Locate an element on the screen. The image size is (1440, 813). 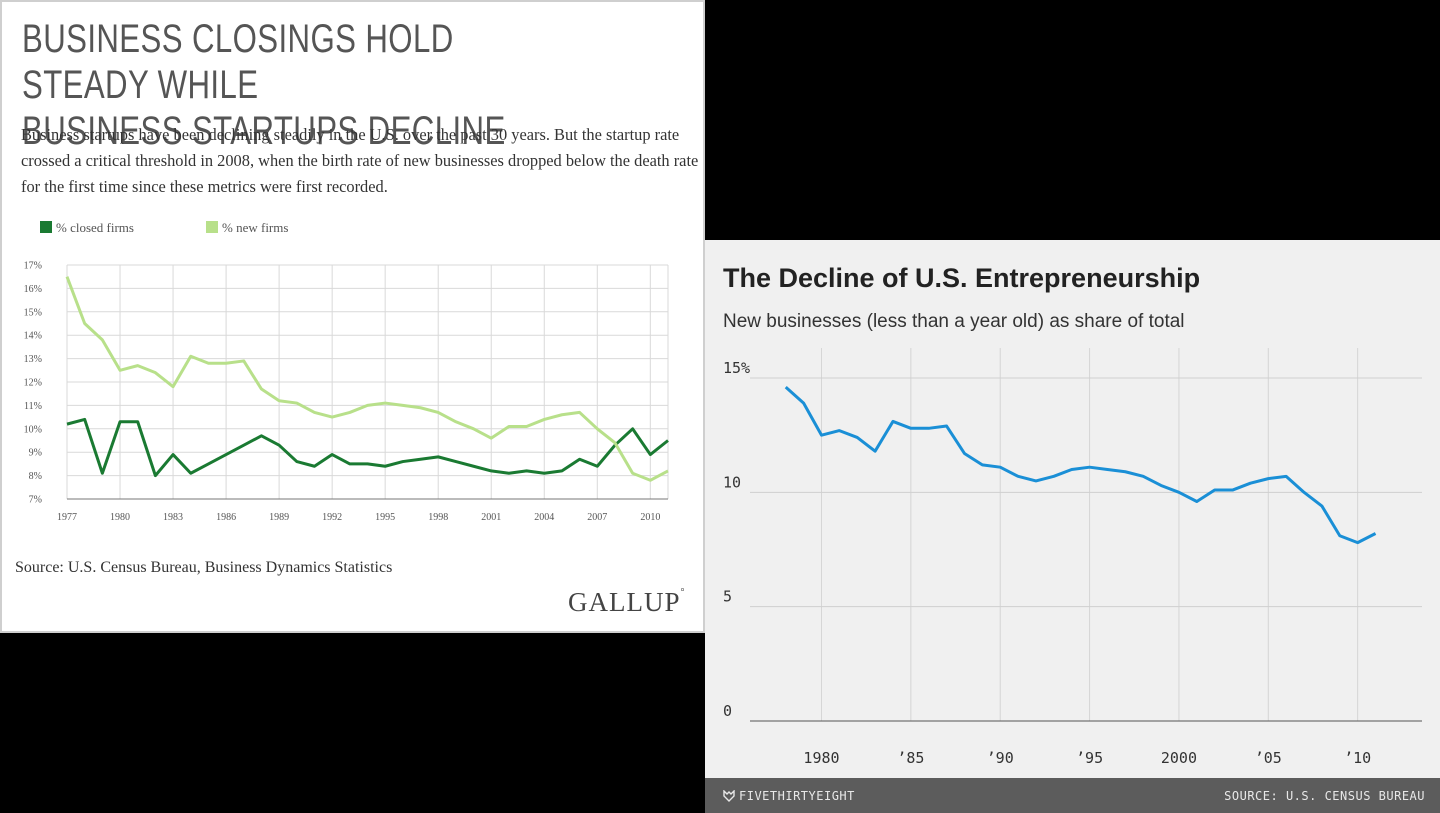
gallup-x-tick-label: 2007 is located at coordinates (597, 517).